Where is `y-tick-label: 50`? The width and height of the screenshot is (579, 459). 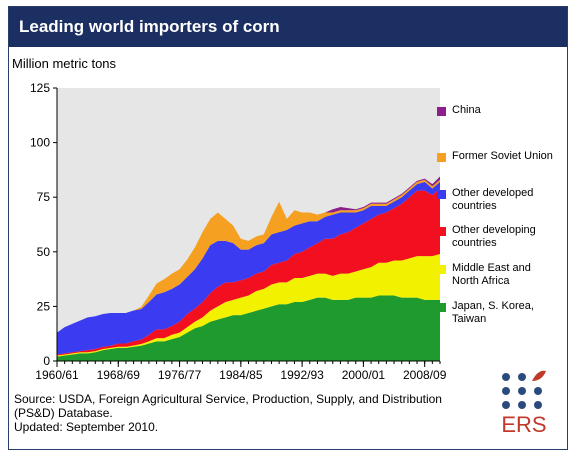
y-tick-label: 50 is located at coordinates (44, 252).